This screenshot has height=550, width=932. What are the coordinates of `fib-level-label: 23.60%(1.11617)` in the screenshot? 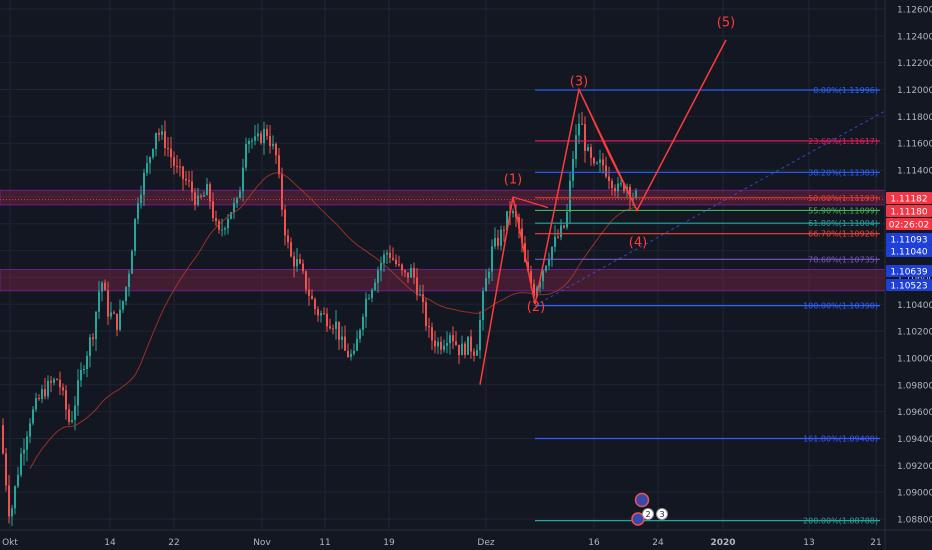 It's located at (843, 141).